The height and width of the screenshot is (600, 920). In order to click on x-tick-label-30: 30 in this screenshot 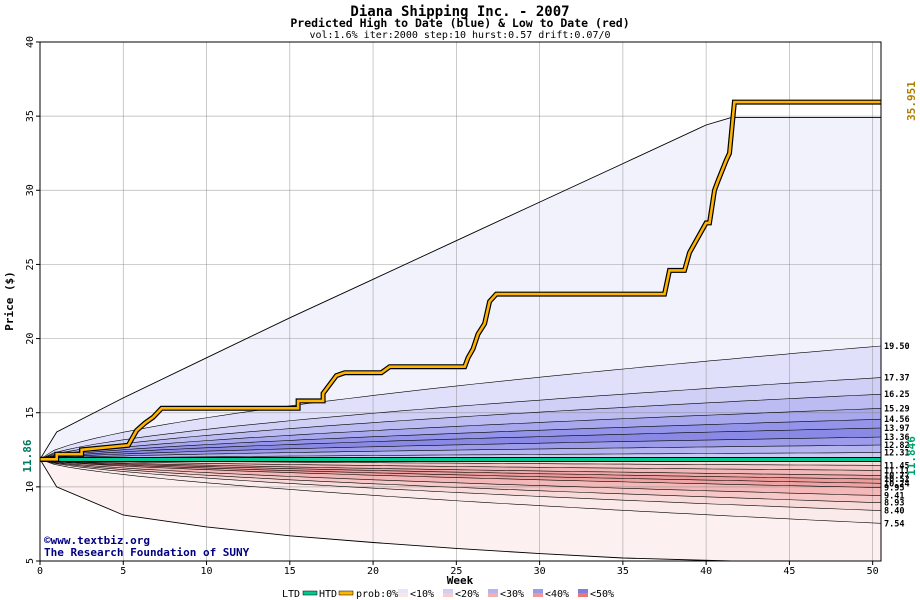, I will do `click(540, 571)`.